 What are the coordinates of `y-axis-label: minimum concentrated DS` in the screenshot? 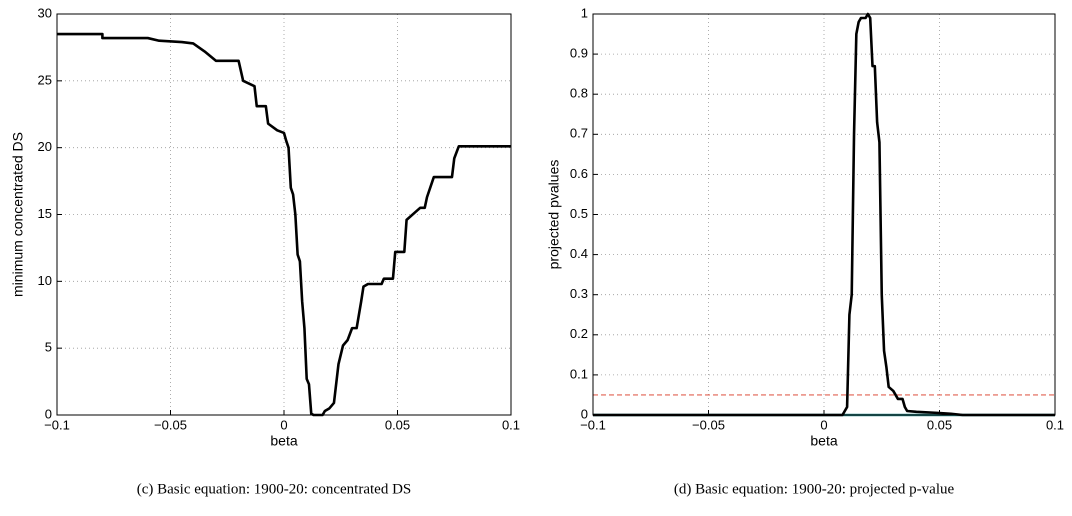 It's located at (18, 214).